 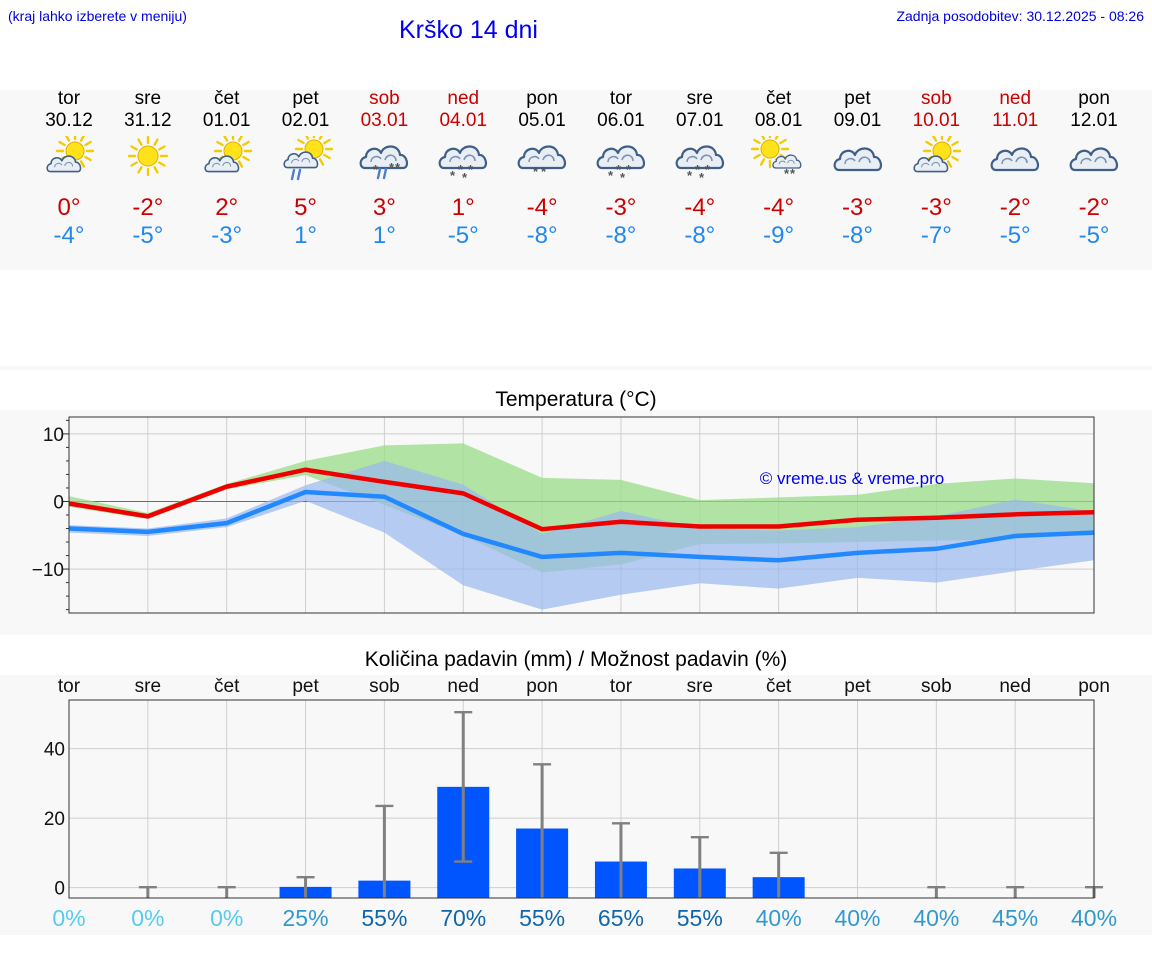 What do you see at coordinates (621, 120) in the screenshot?
I see `day-date: 06.01` at bounding box center [621, 120].